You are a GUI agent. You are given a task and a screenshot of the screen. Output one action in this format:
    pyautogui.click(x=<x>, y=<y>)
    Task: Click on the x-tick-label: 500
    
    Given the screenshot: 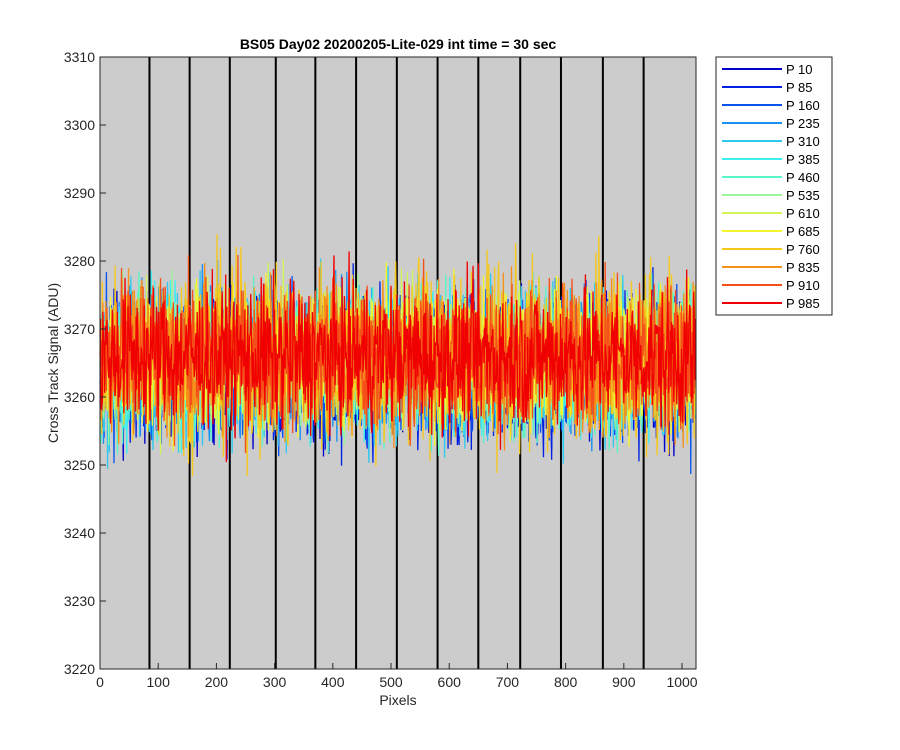 What is the action you would take?
    pyautogui.click(x=391, y=682)
    